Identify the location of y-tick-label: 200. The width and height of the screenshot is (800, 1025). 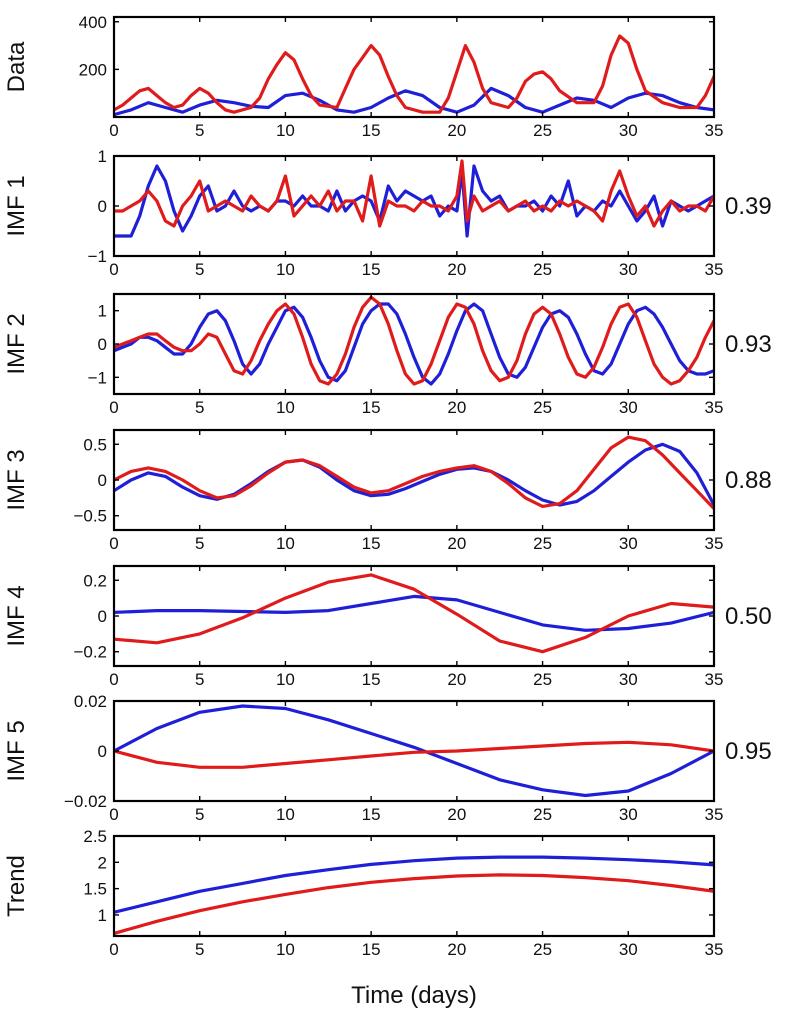
(93, 69).